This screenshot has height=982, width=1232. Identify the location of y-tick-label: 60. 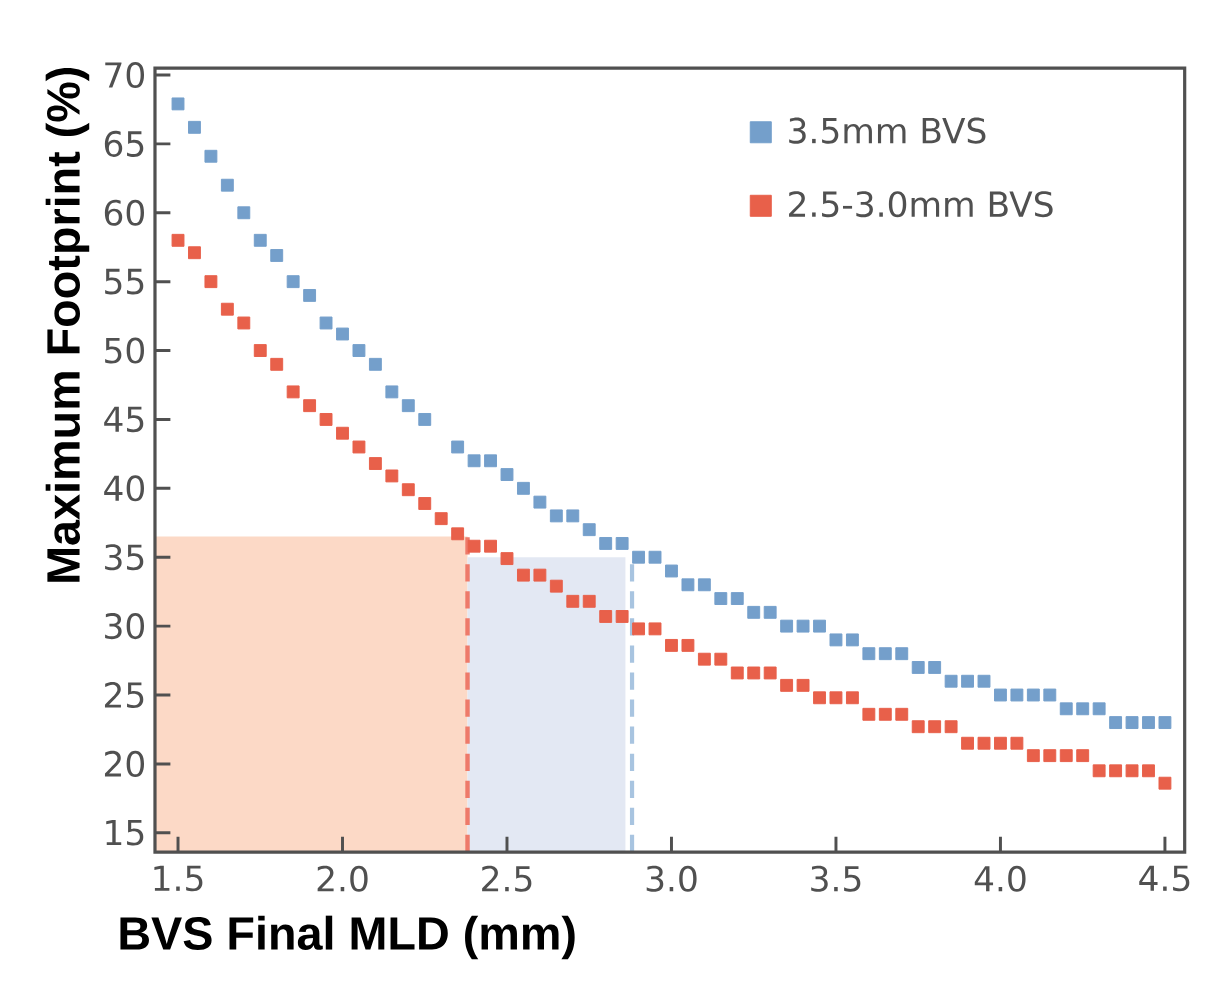
(124, 212).